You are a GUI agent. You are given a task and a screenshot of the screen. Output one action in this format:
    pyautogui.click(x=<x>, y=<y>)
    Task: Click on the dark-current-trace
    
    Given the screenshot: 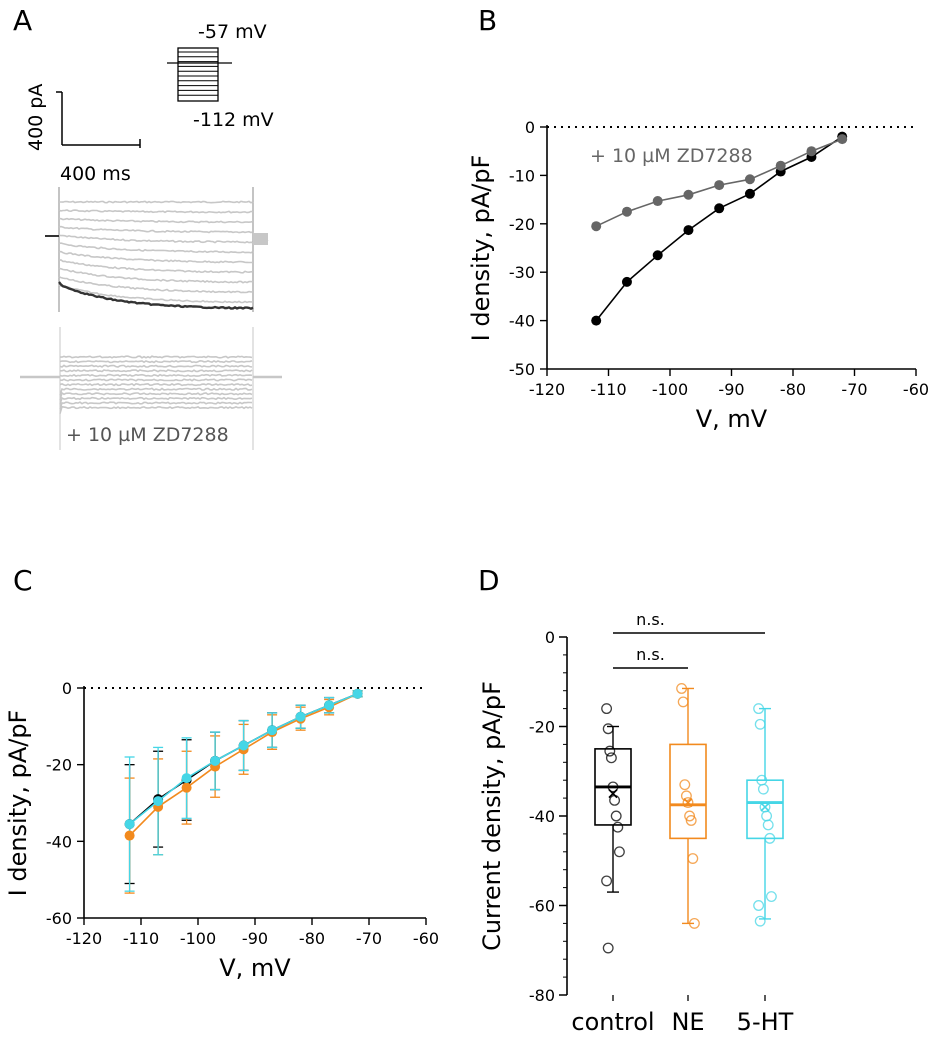 What is the action you would take?
    pyautogui.click(x=156, y=296)
    